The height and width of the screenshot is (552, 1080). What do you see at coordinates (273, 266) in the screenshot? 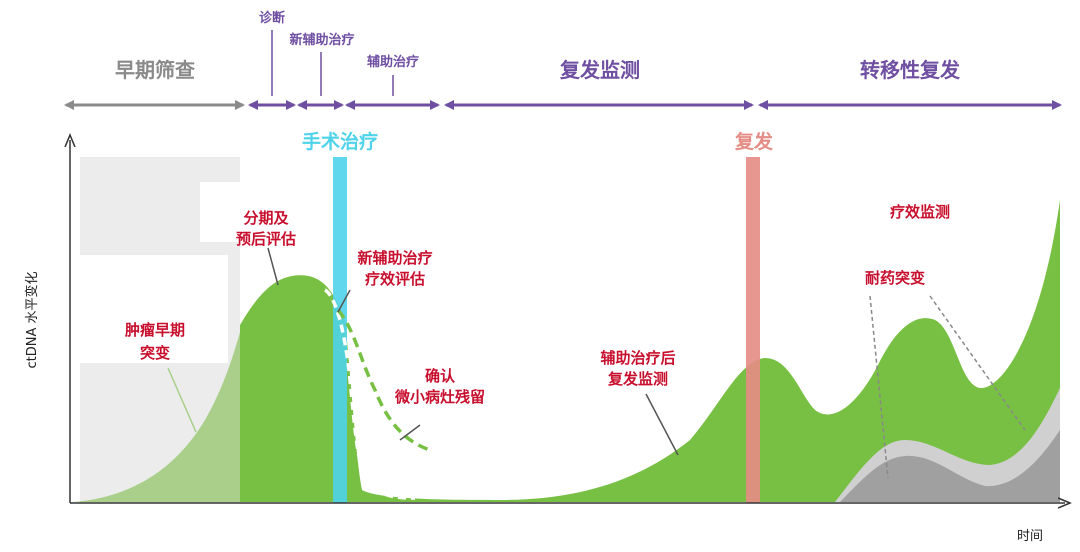
I see `leader-staging` at bounding box center [273, 266].